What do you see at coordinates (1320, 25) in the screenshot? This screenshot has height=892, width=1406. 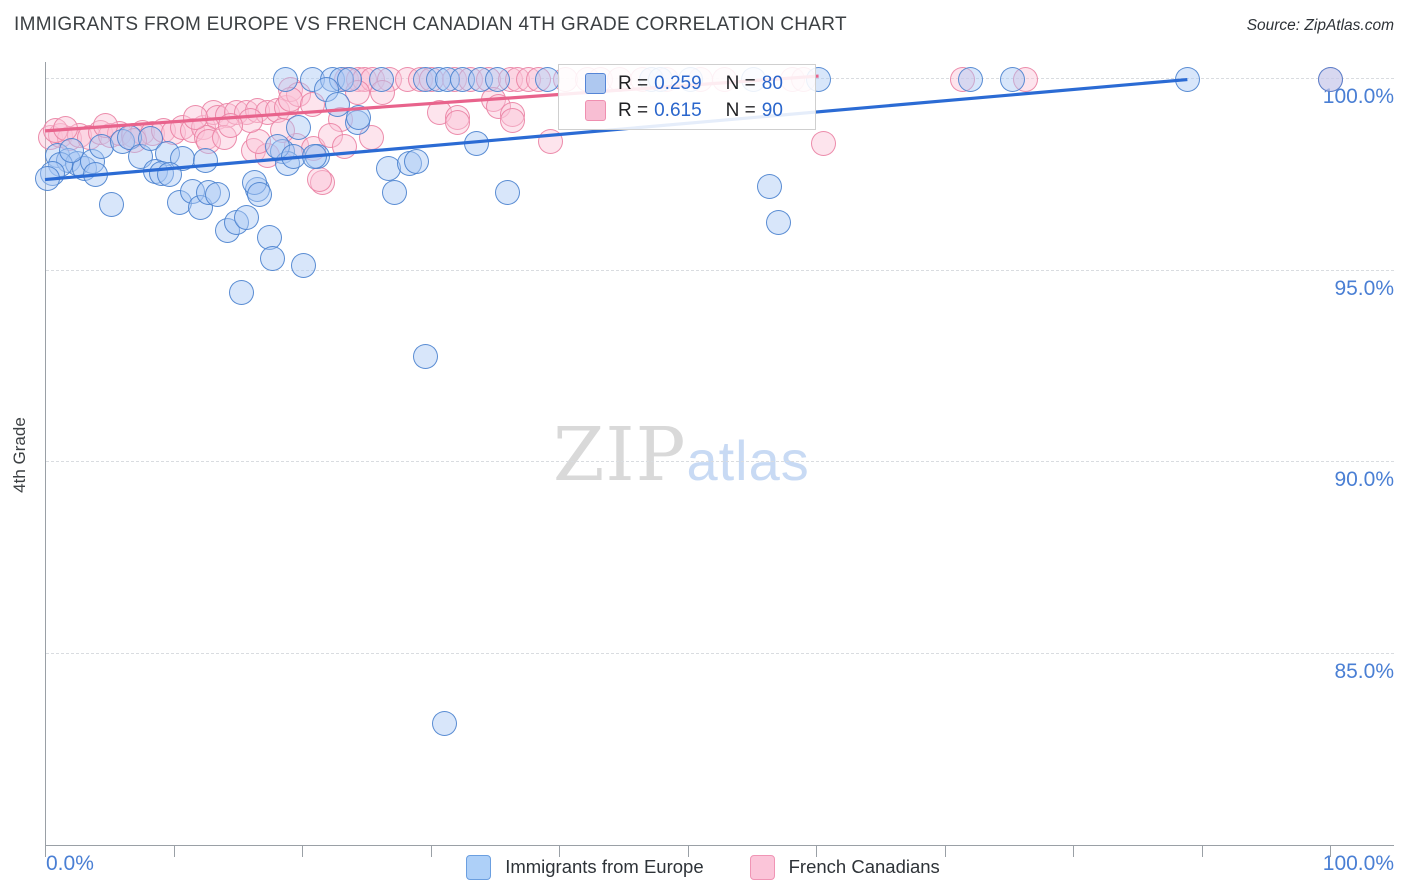 I see `source-attribution: Source: ZipAtlas.com` at bounding box center [1320, 25].